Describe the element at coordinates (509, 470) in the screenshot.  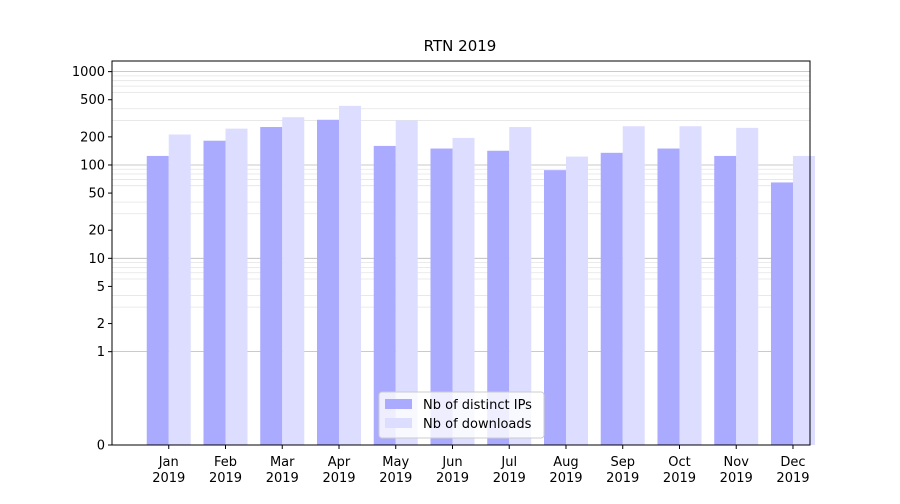
I see `x-tick-label: Jul 2019` at that location.